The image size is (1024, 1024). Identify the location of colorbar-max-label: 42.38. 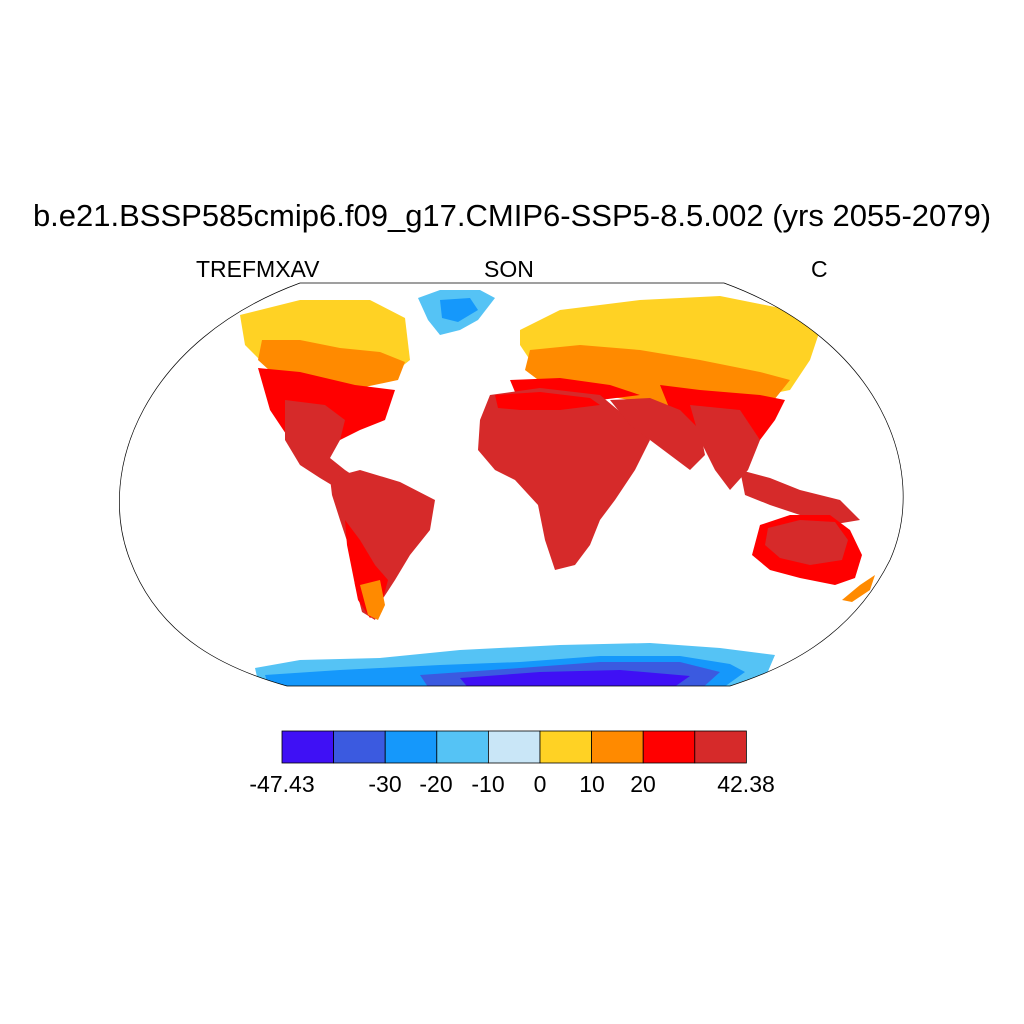
(746, 784).